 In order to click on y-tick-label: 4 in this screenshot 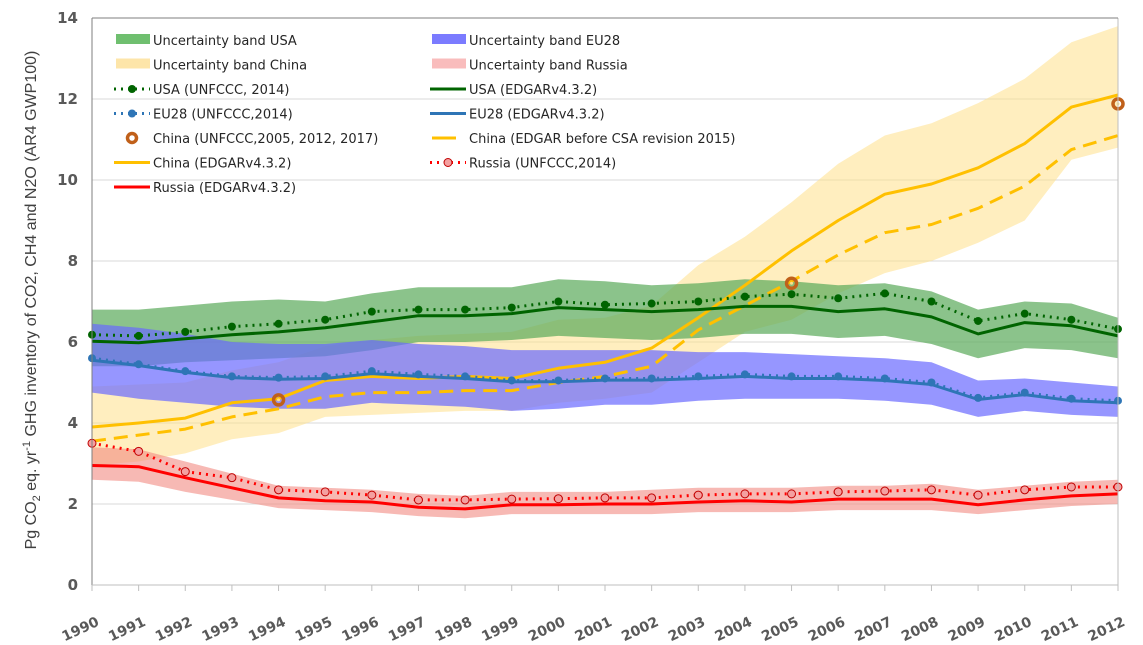, I will do `click(73, 423)`.